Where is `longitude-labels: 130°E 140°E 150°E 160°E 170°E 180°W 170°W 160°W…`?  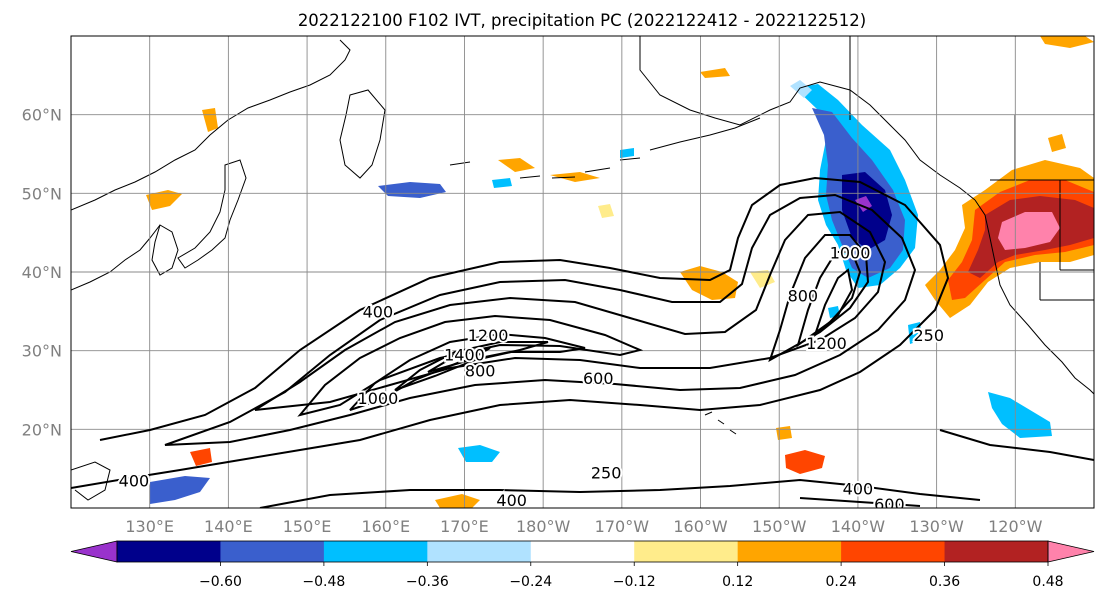 longitude-labels: 130°E 140°E 150°E 160°E 170°E 180°W 170°W 160°W… is located at coordinates (583, 526).